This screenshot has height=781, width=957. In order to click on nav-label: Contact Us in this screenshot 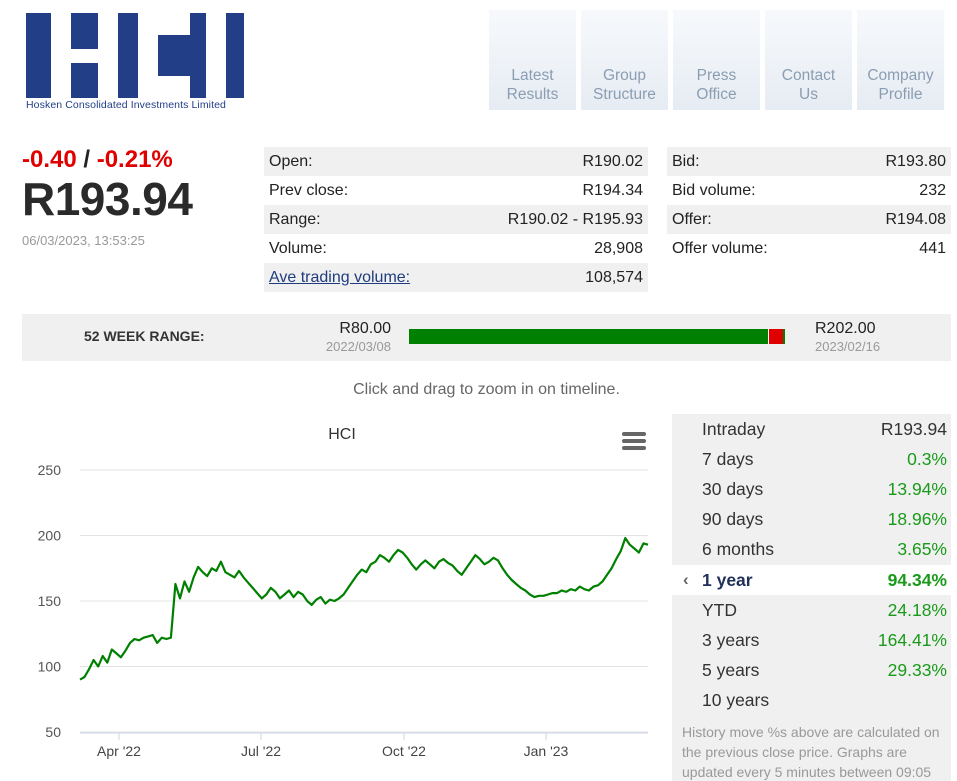, I will do `click(808, 85)`.